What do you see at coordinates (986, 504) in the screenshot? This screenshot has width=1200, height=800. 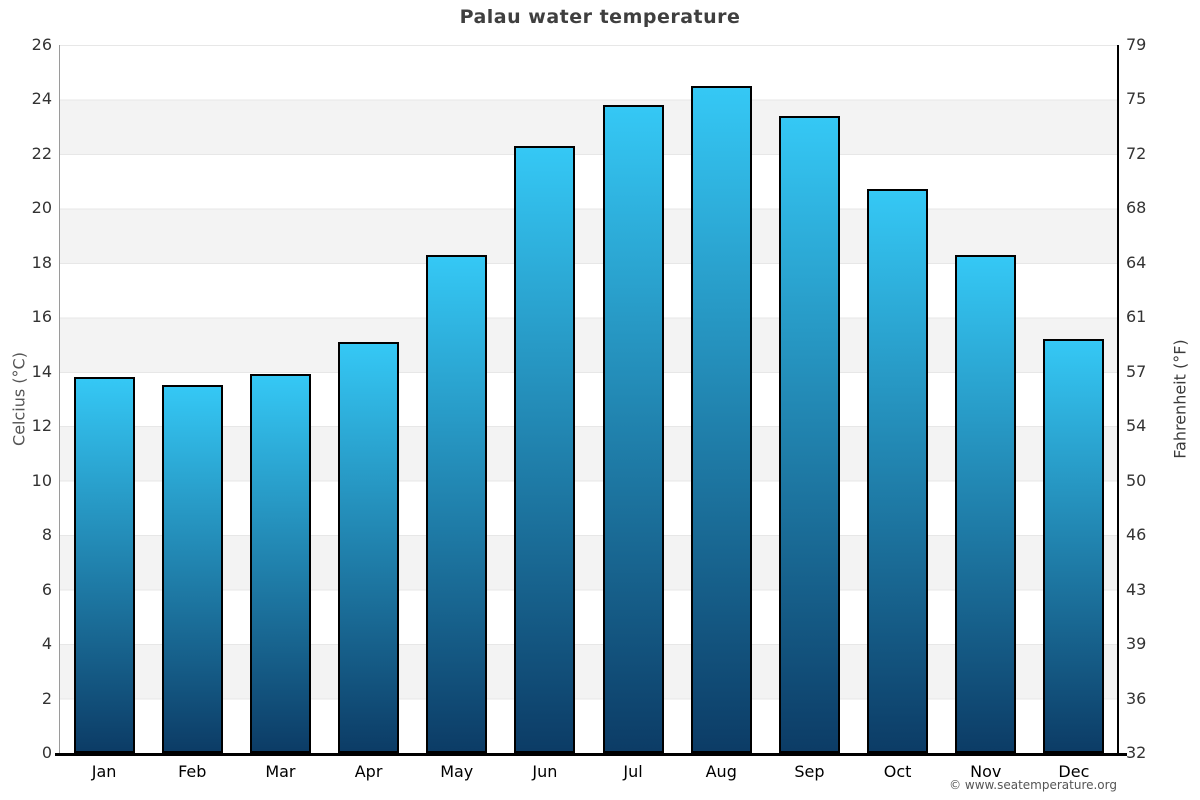 I see `bar-nov` at bounding box center [986, 504].